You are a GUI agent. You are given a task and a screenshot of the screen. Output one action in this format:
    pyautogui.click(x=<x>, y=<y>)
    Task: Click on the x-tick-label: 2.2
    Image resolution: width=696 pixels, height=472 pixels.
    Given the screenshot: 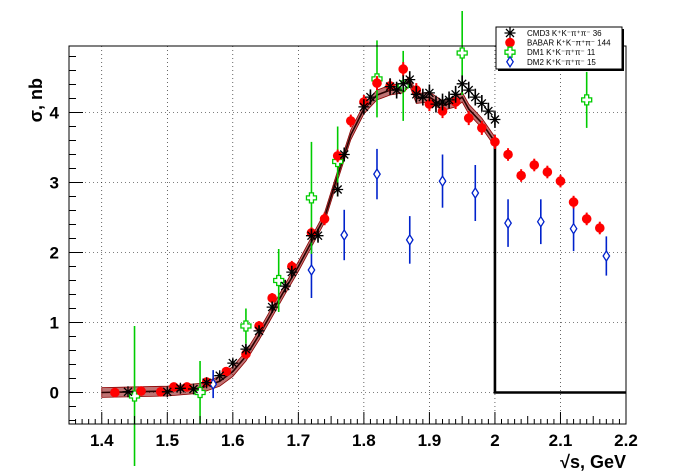 What is the action you would take?
    pyautogui.click(x=626, y=440)
    